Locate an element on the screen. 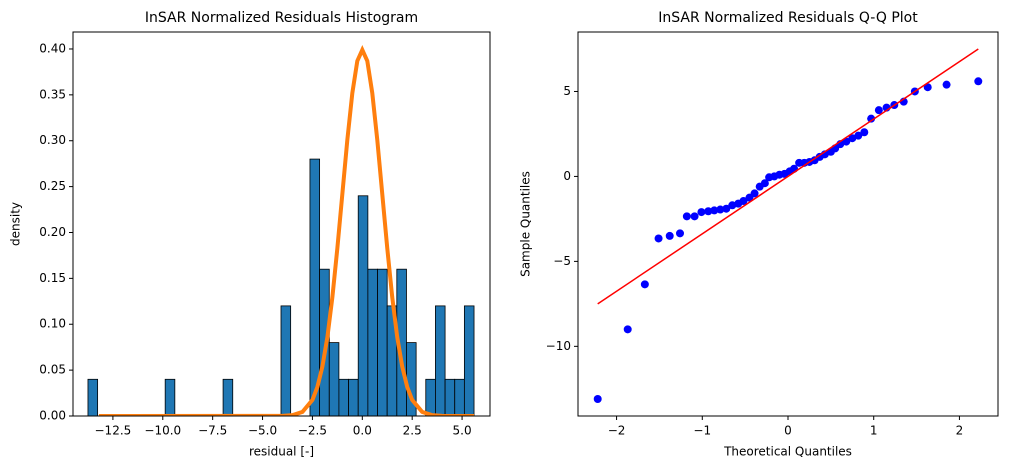 Image resolution: width=1010 pixels, height=470 pixels. y-tick-label: 0.40 is located at coordinates (52, 48).